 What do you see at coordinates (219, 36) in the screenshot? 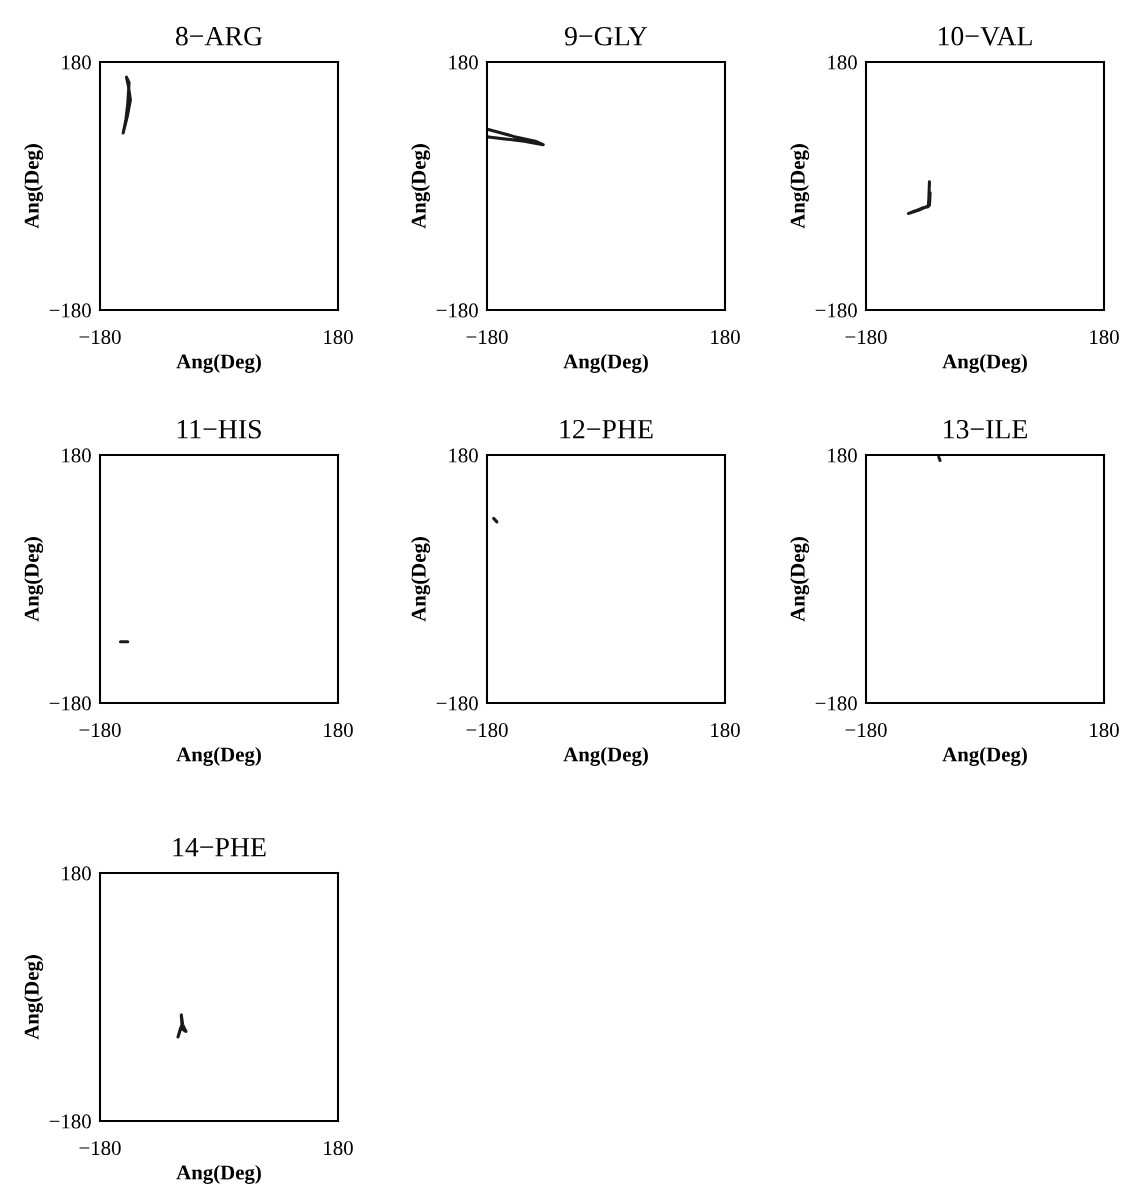
I see `chart-title: 8−ARG` at bounding box center [219, 36].